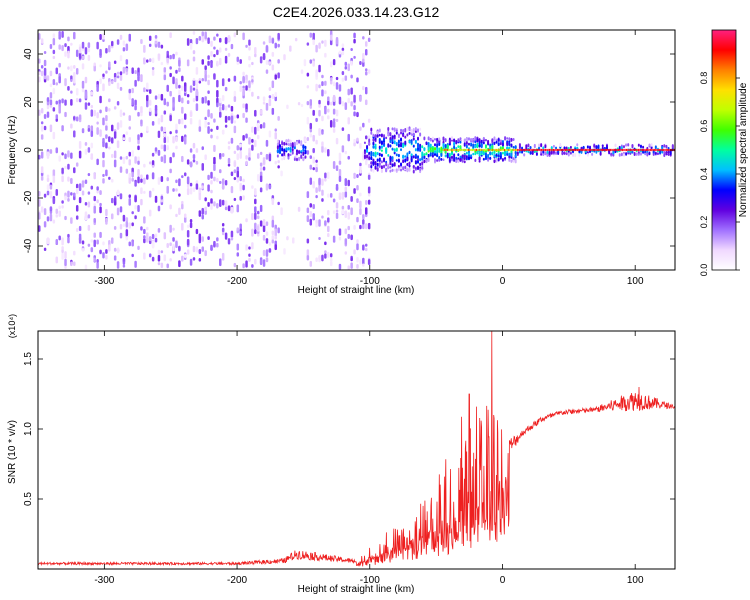 The image size is (750, 600). What do you see at coordinates (503, 281) in the screenshot?
I see `spectrogram-x-tick-label: 0` at bounding box center [503, 281].